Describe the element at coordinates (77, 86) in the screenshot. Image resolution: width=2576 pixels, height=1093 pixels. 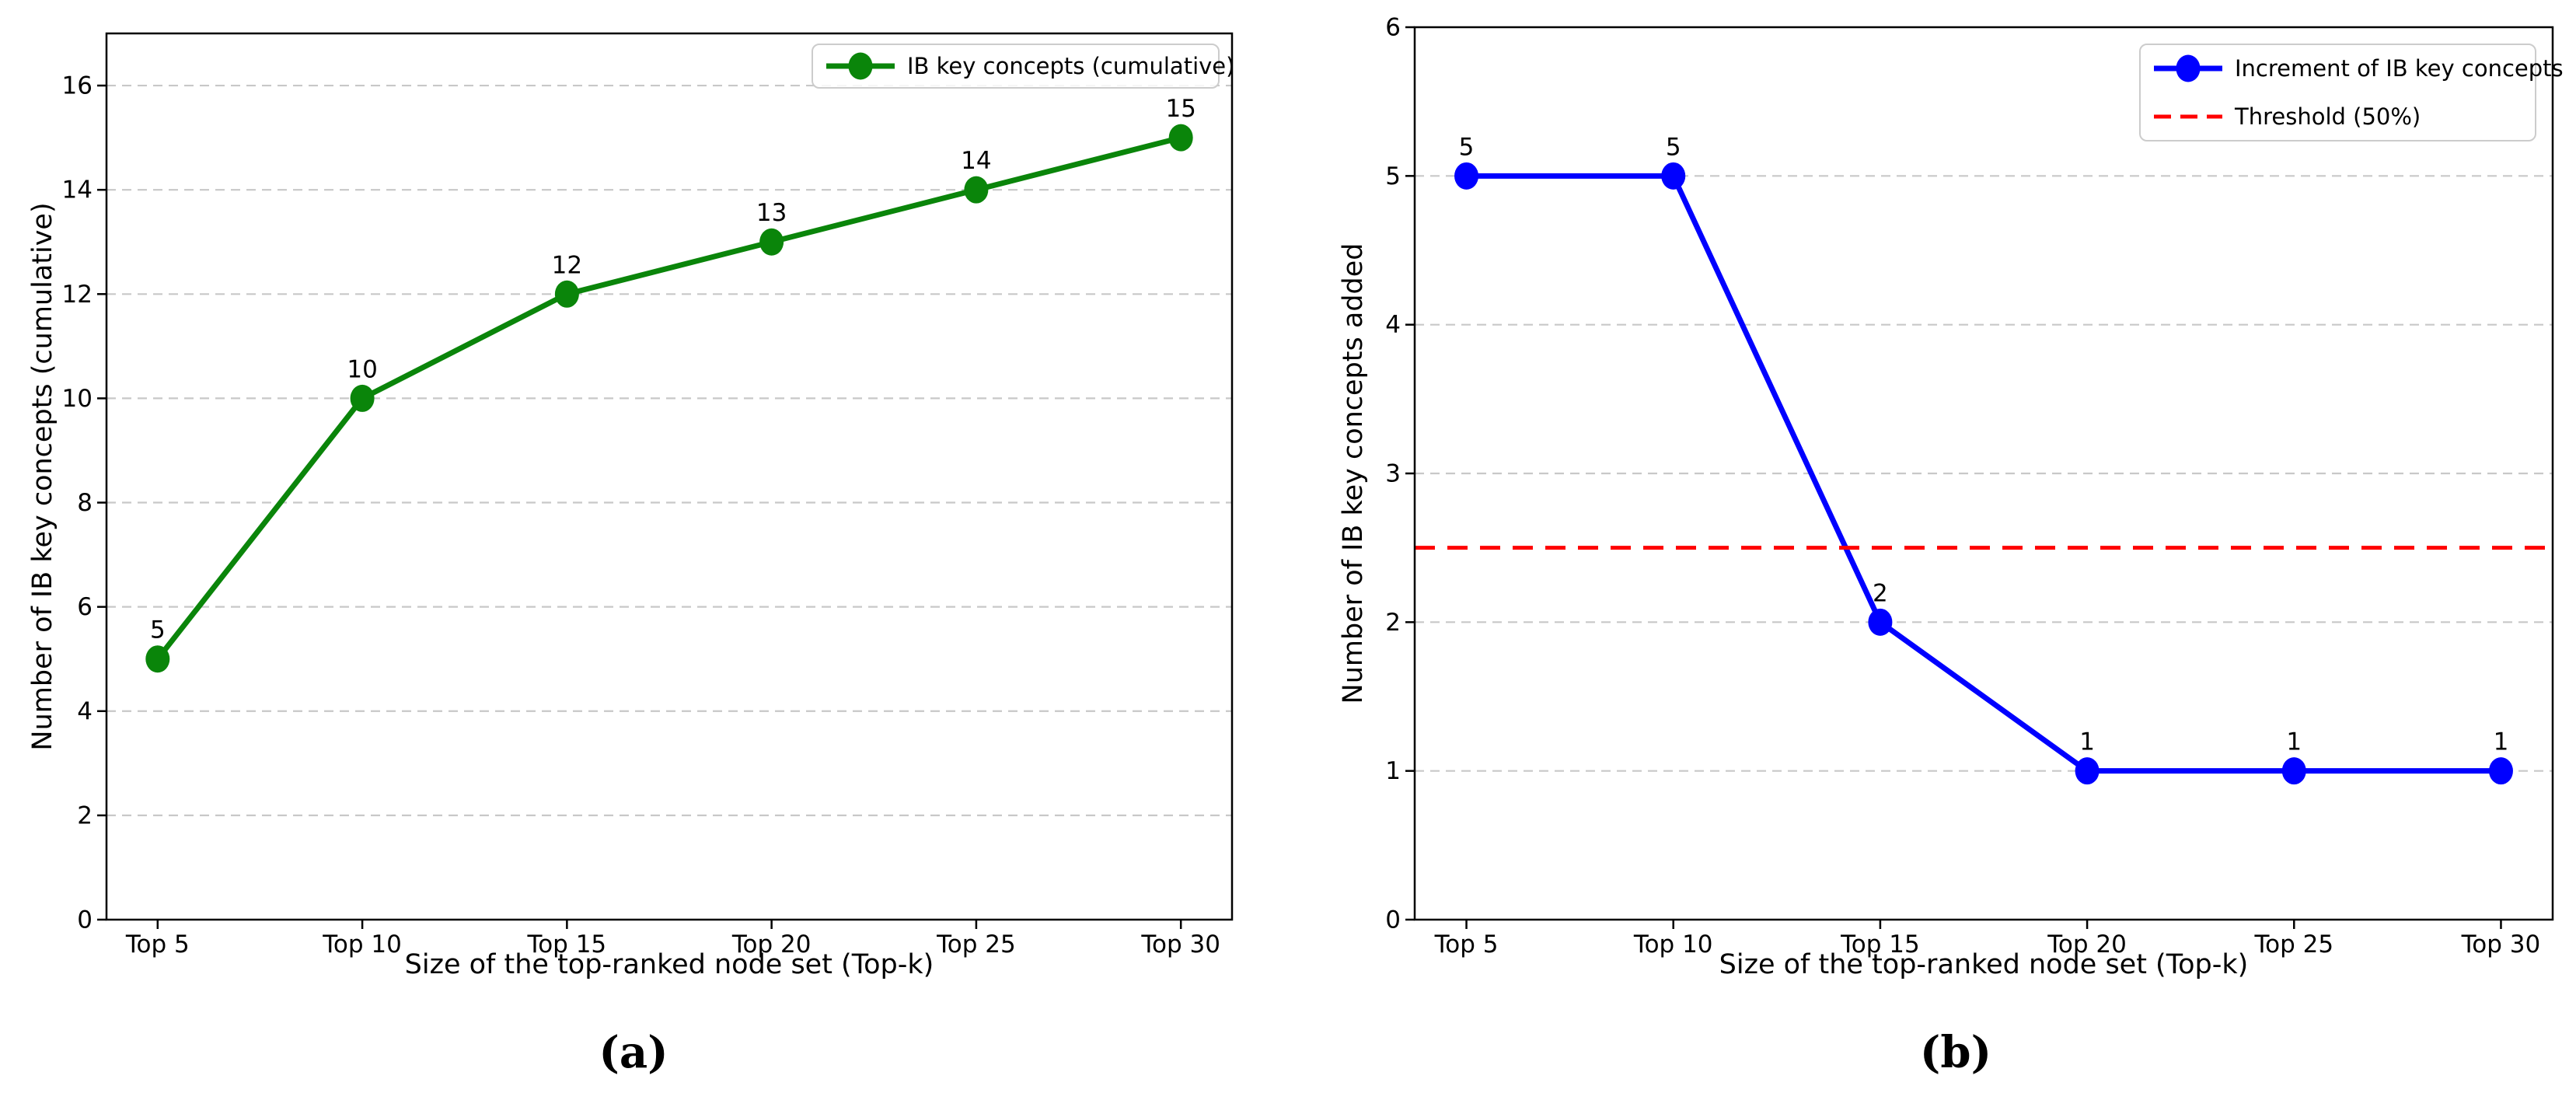
I see `y-tick-label: 16` at that location.